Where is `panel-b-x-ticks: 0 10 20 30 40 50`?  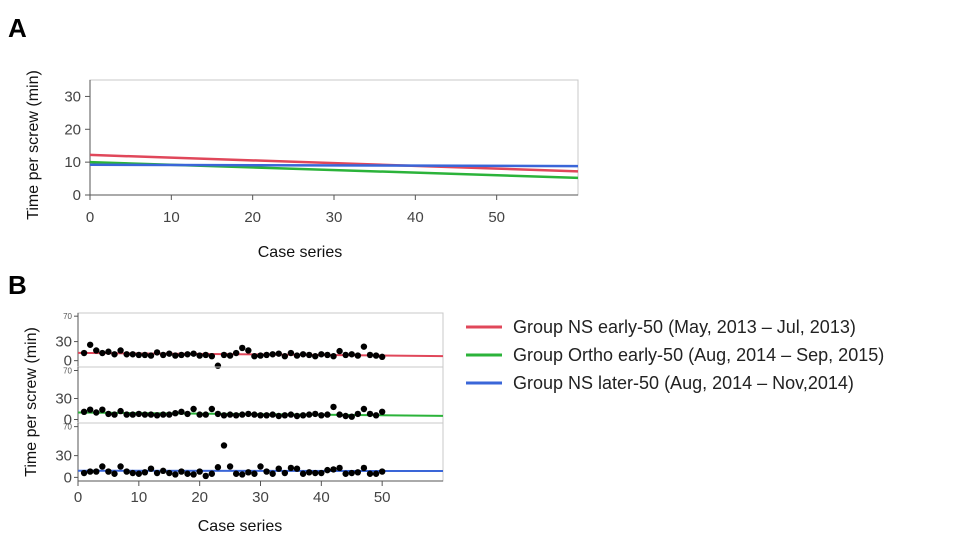 panel-b-x-ticks: 0 10 20 30 40 50 is located at coordinates (258, 493).